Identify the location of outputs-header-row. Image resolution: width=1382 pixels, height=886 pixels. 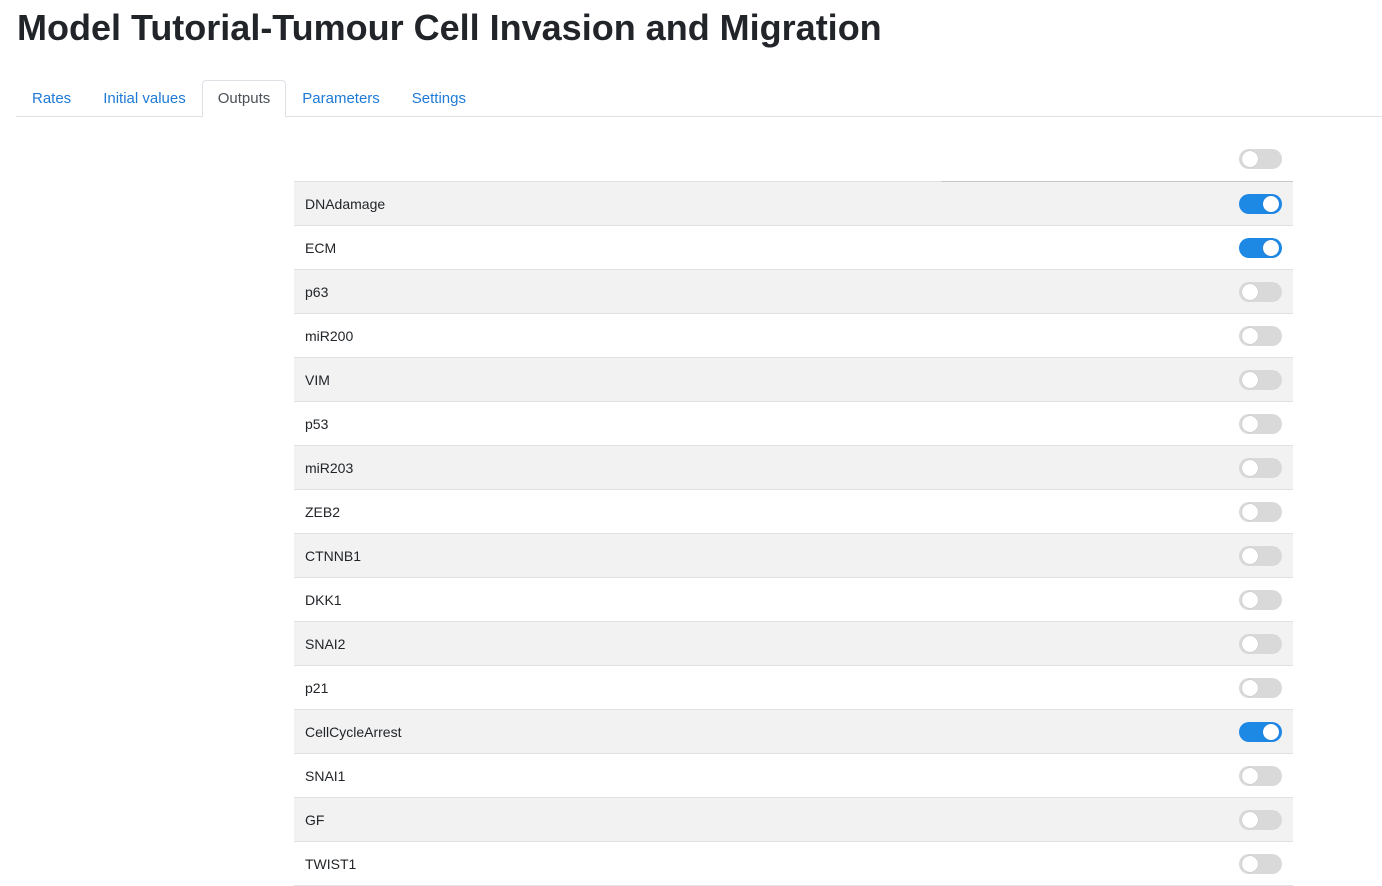
(793, 160).